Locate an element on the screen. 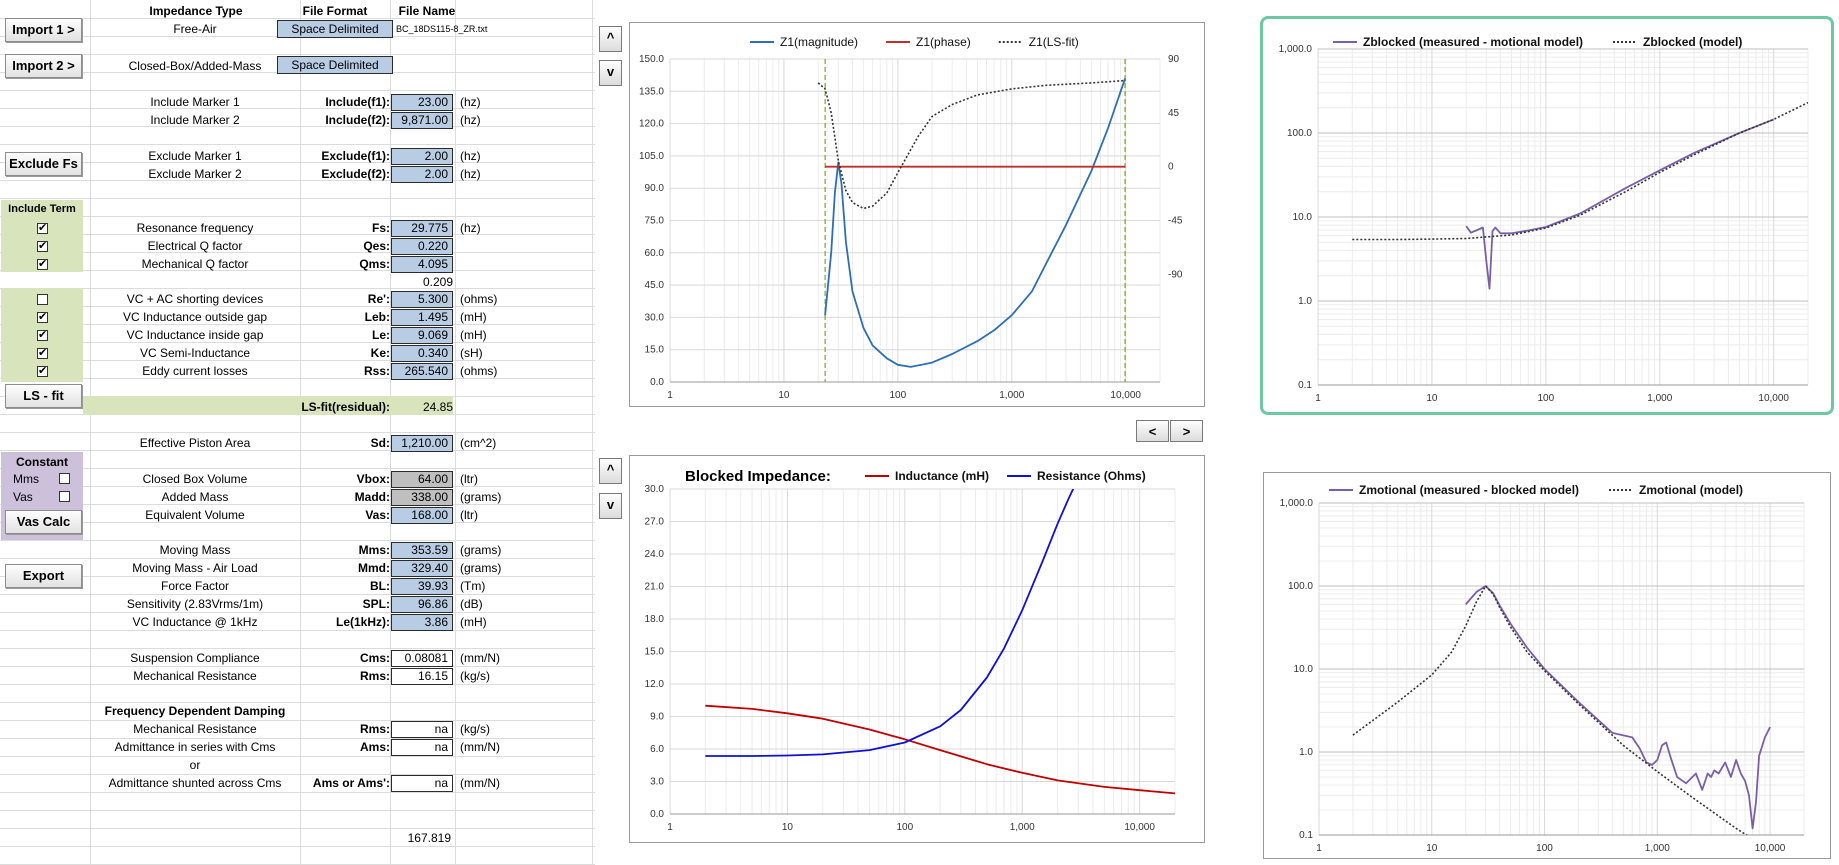  file-format-2-select: Space Delimited is located at coordinates (335, 65).